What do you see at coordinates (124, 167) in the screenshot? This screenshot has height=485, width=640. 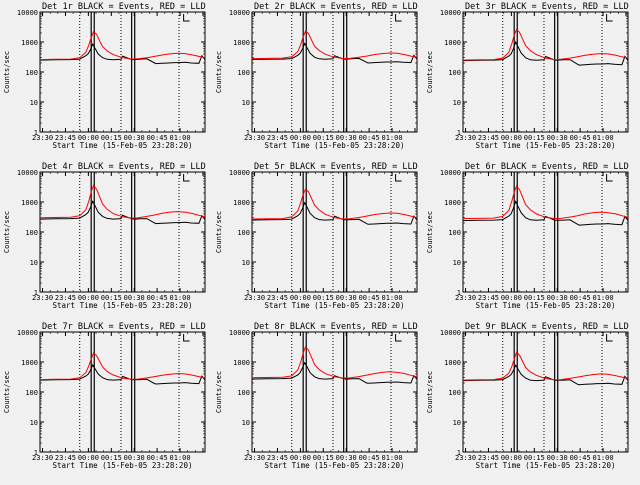 I see `panel-title: Det 4r BLACK = Events, RED = LLD` at bounding box center [124, 167].